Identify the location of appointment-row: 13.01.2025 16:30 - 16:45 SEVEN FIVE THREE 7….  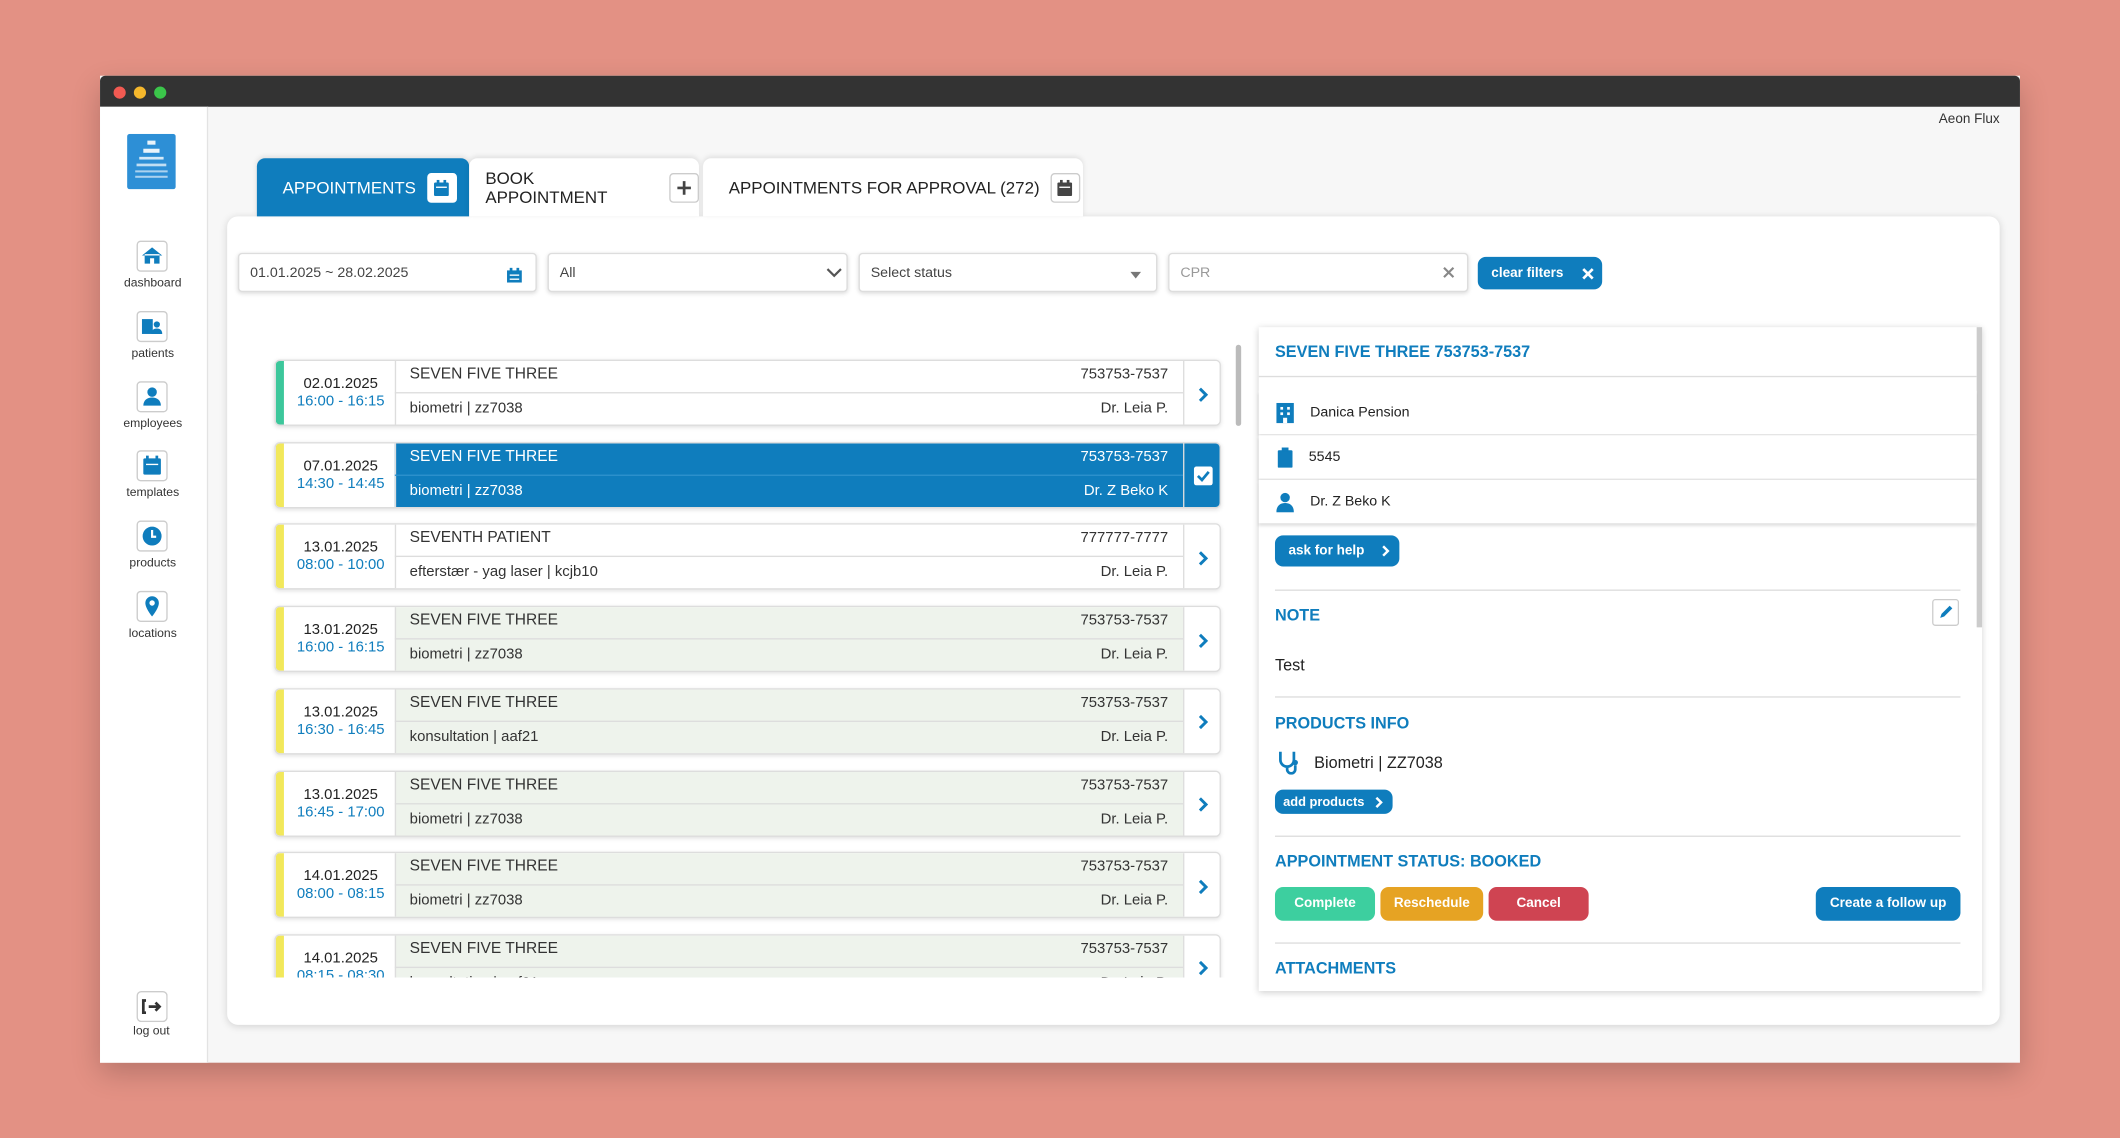
(747, 721).